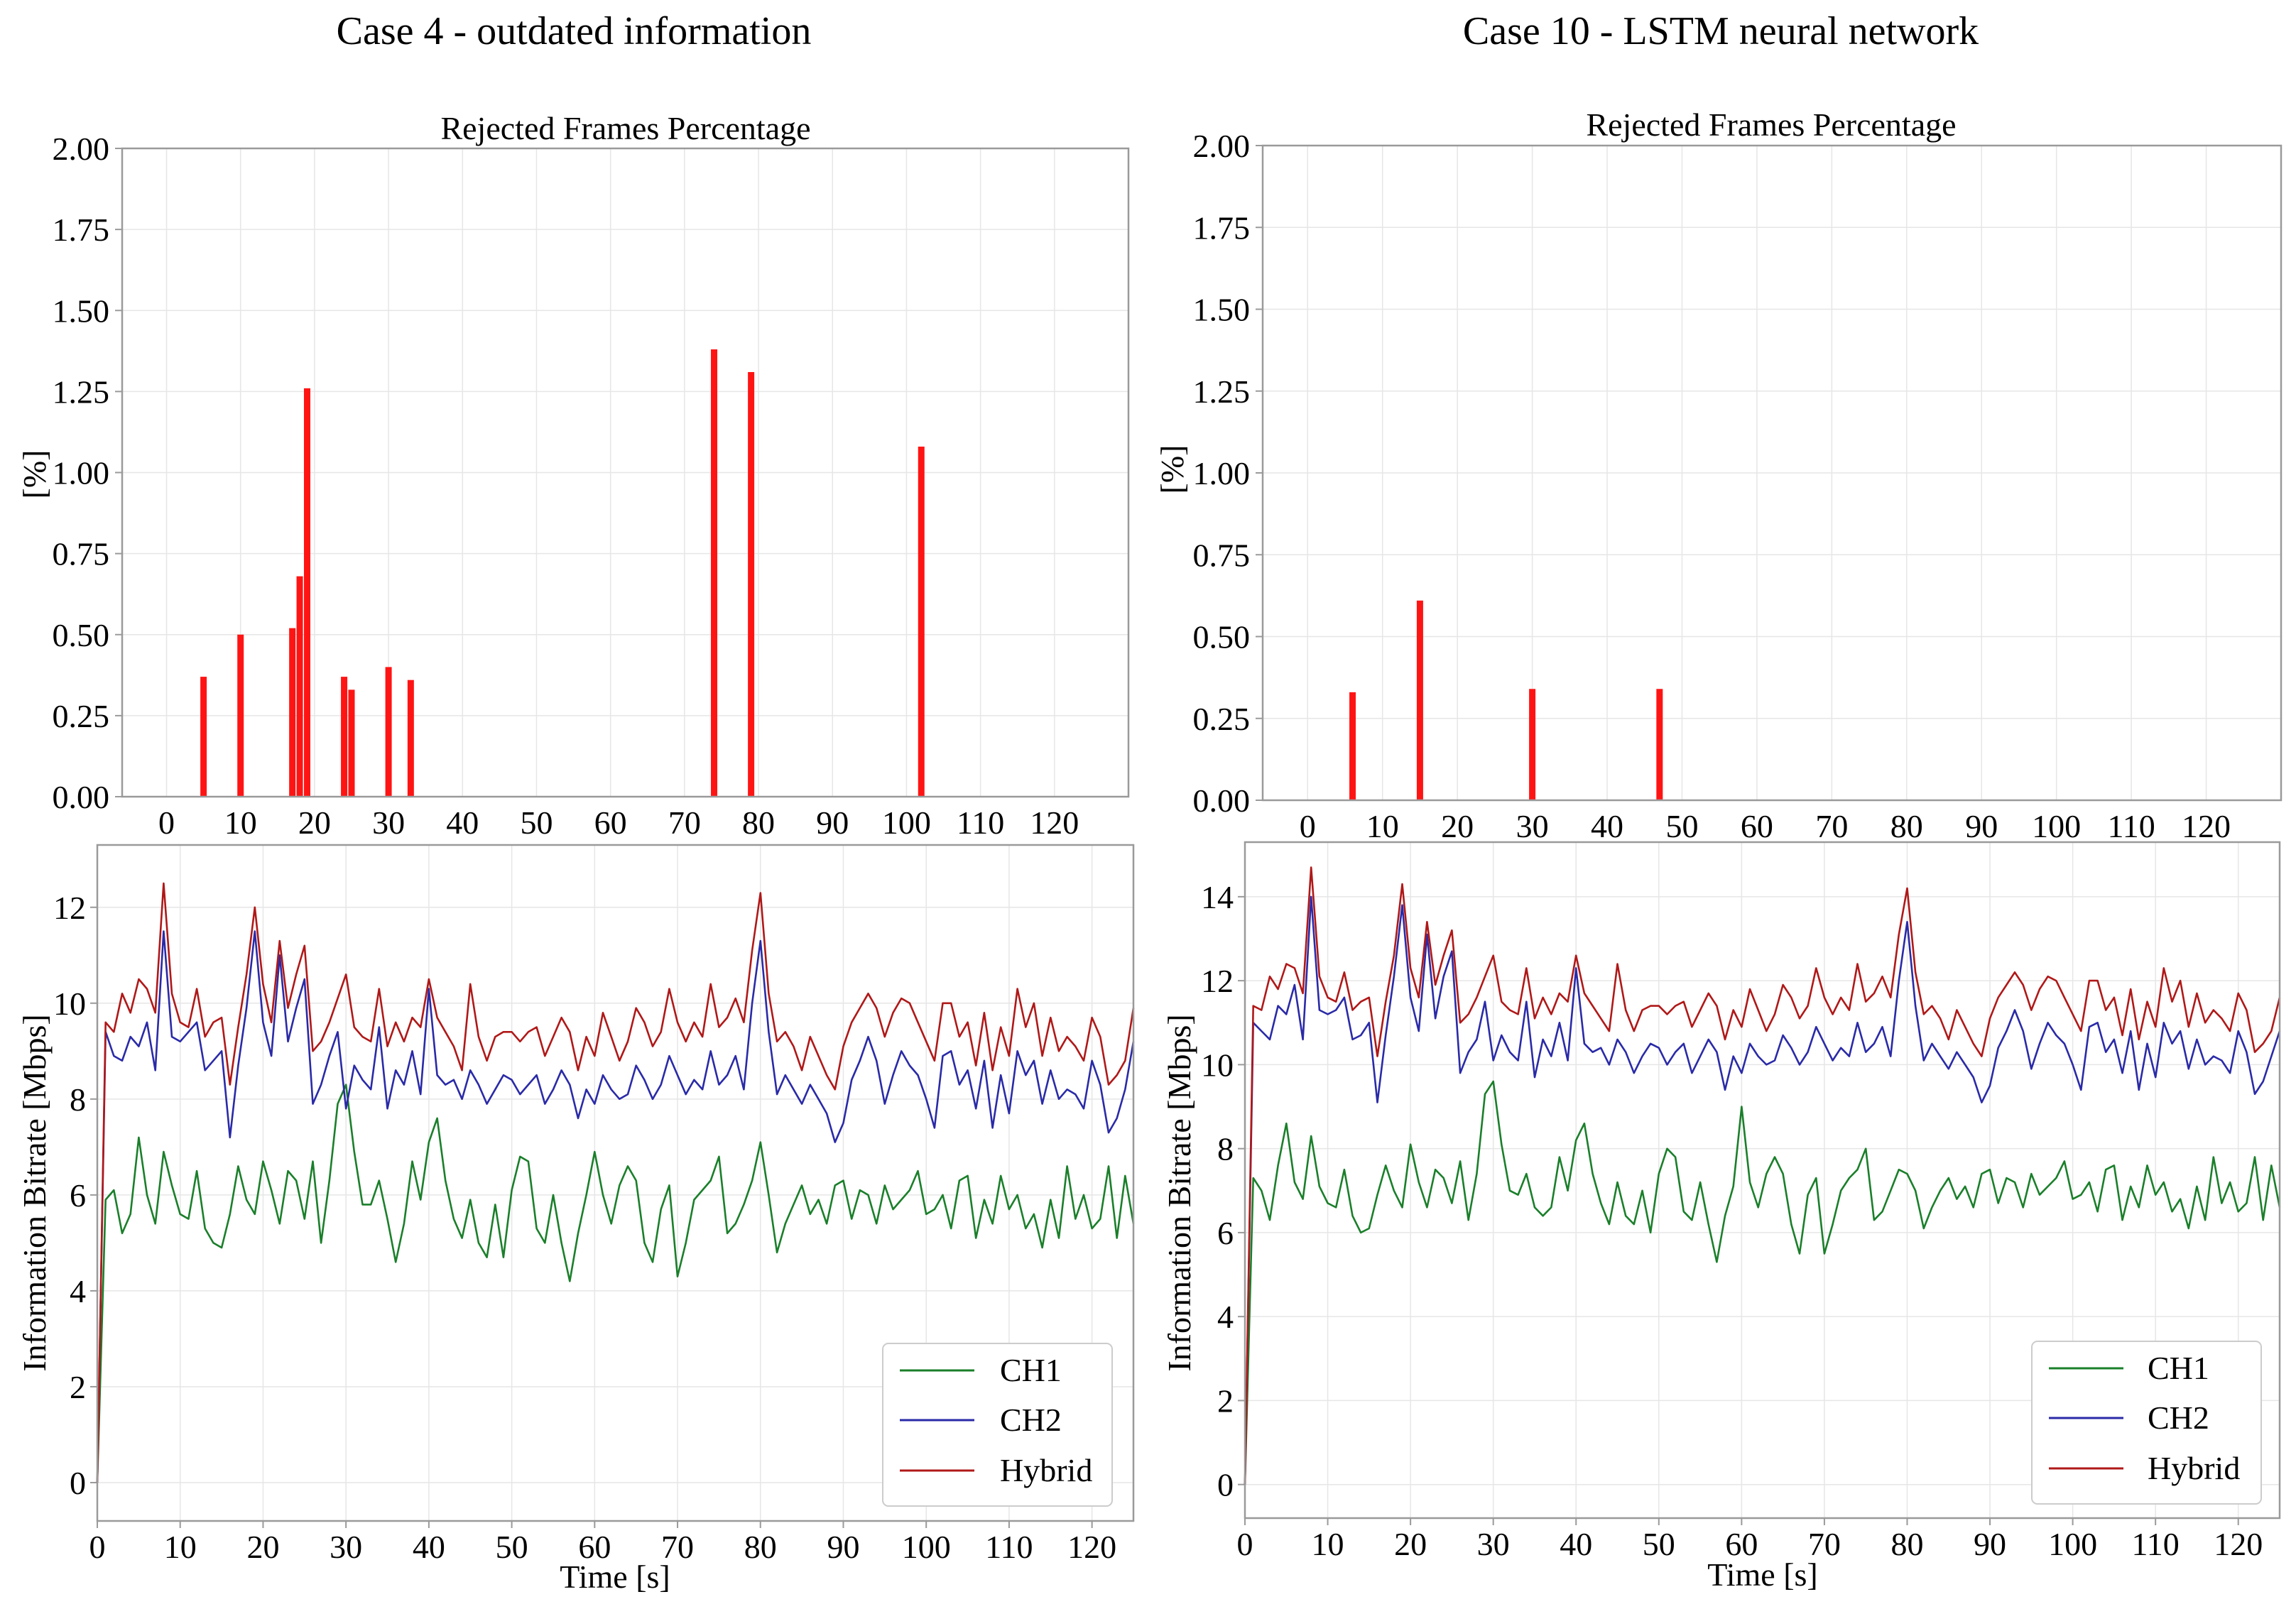 This screenshot has height=1609, width=2296. I want to click on case10-legend-hybrid: Hybrid, so click(2194, 1468).